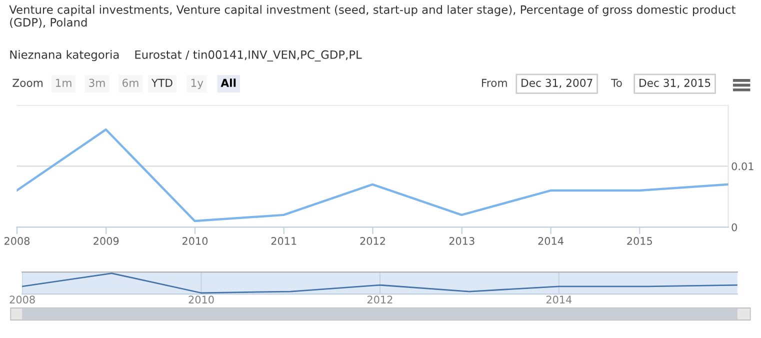 This screenshot has width=761, height=338. What do you see at coordinates (734, 227) in the screenshot?
I see `y-tick-label: 0` at bounding box center [734, 227].